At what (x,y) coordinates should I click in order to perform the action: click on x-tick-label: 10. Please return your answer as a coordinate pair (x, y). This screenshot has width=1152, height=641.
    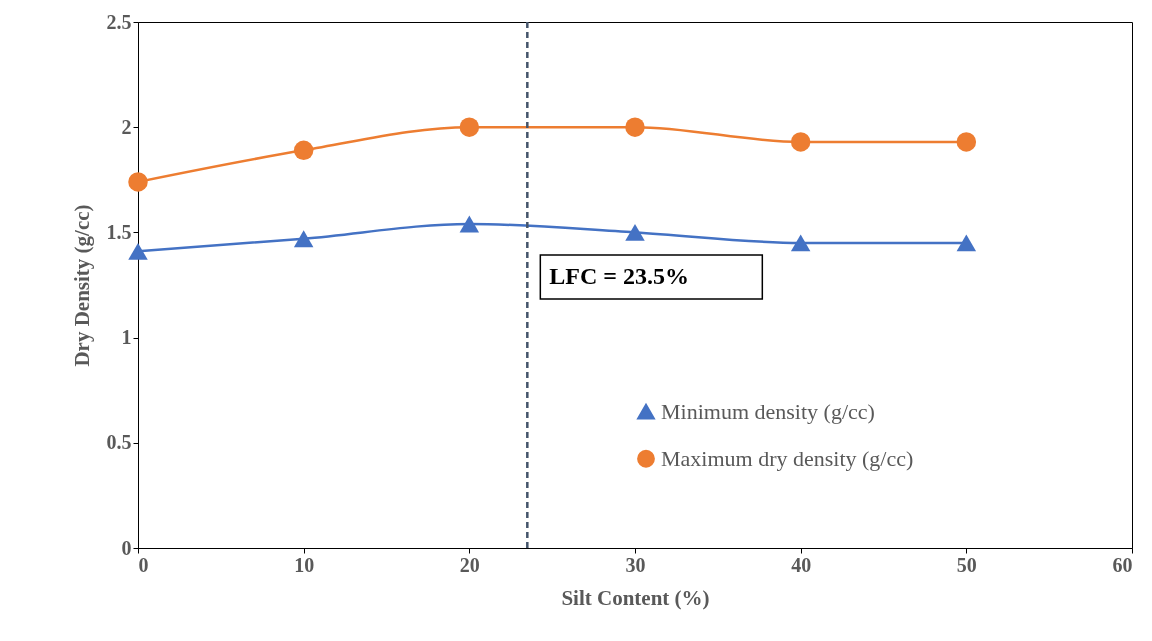
    Looking at the image, I should click on (304, 564).